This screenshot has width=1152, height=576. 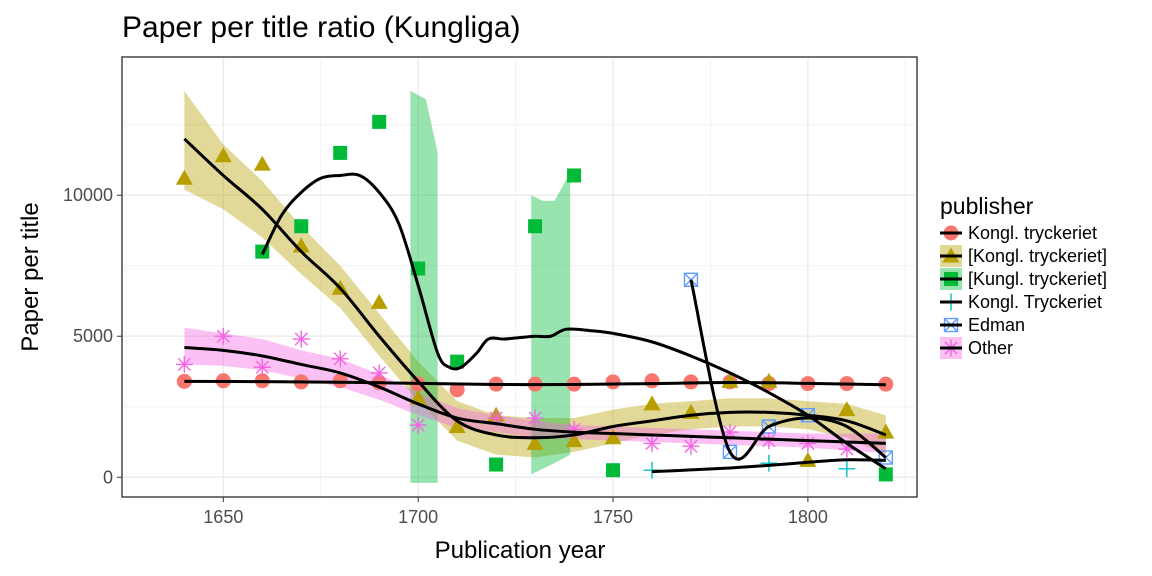 I want to click on legend-item: Kongl. tryckeriet, so click(x=1018, y=233).